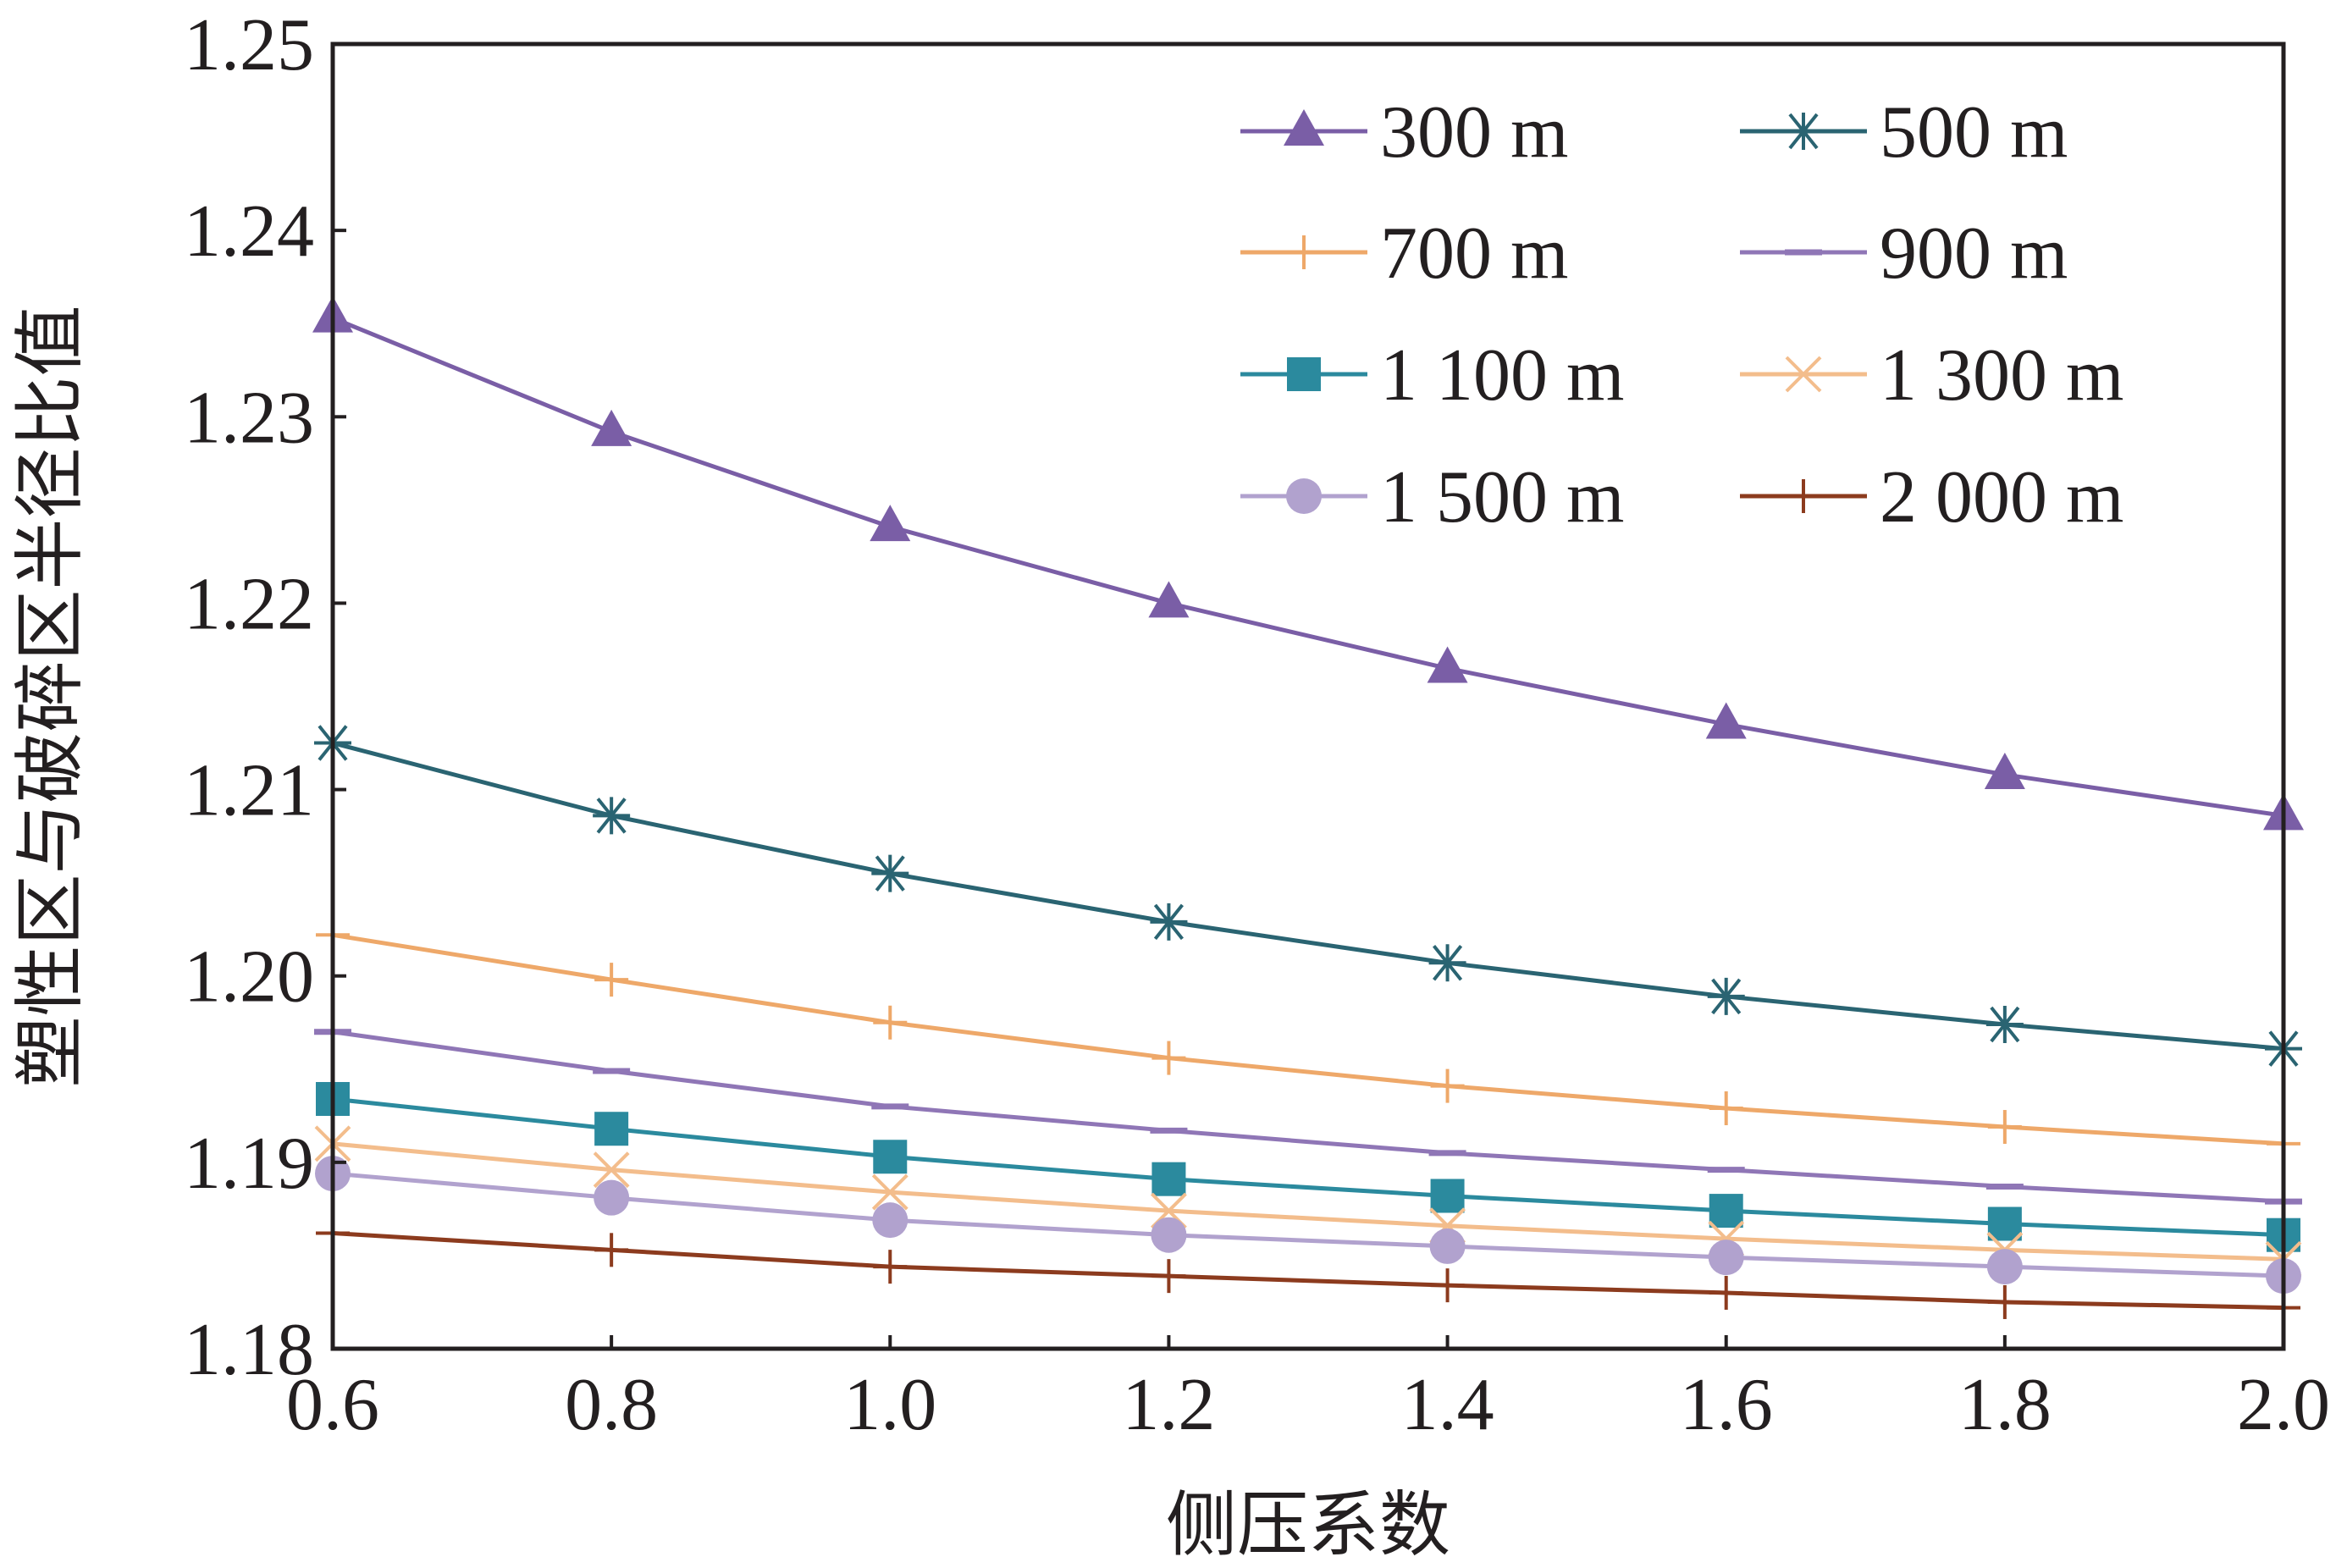 This screenshot has height=1568, width=2336. What do you see at coordinates (249, 231) in the screenshot?
I see `y-tick-label: 1.24` at bounding box center [249, 231].